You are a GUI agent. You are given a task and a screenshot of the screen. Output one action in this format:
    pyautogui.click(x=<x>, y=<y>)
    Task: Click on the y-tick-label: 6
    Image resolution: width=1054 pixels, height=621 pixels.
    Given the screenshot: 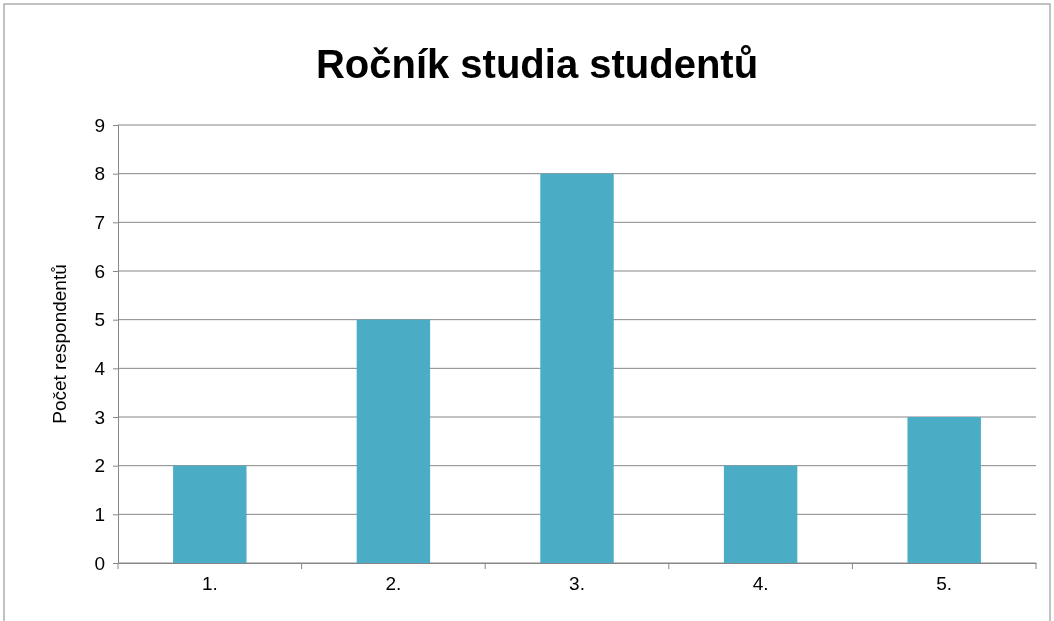 What is the action you would take?
    pyautogui.click(x=99, y=271)
    